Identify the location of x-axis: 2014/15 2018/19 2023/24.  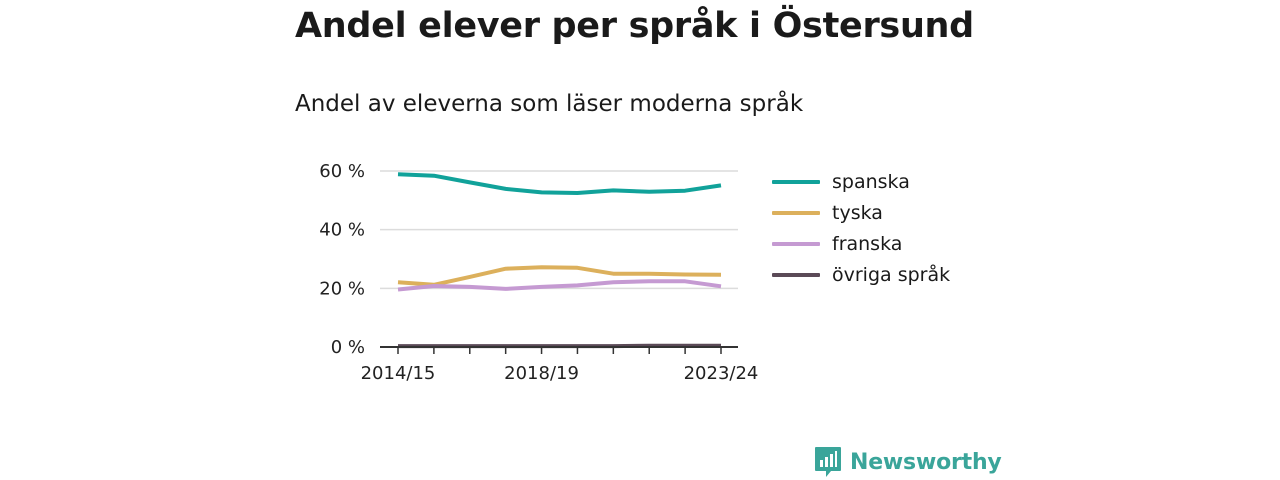
(560, 365).